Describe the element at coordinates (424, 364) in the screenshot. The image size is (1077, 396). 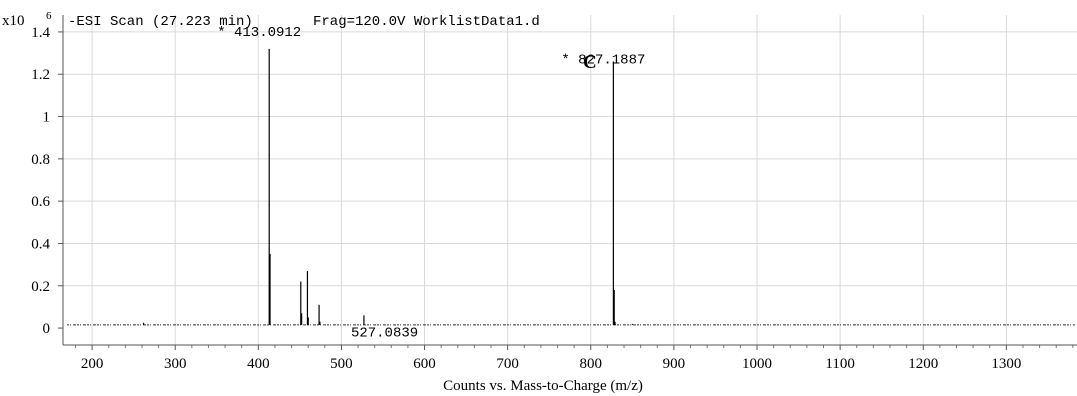
I see `x-tick-label: 600` at that location.